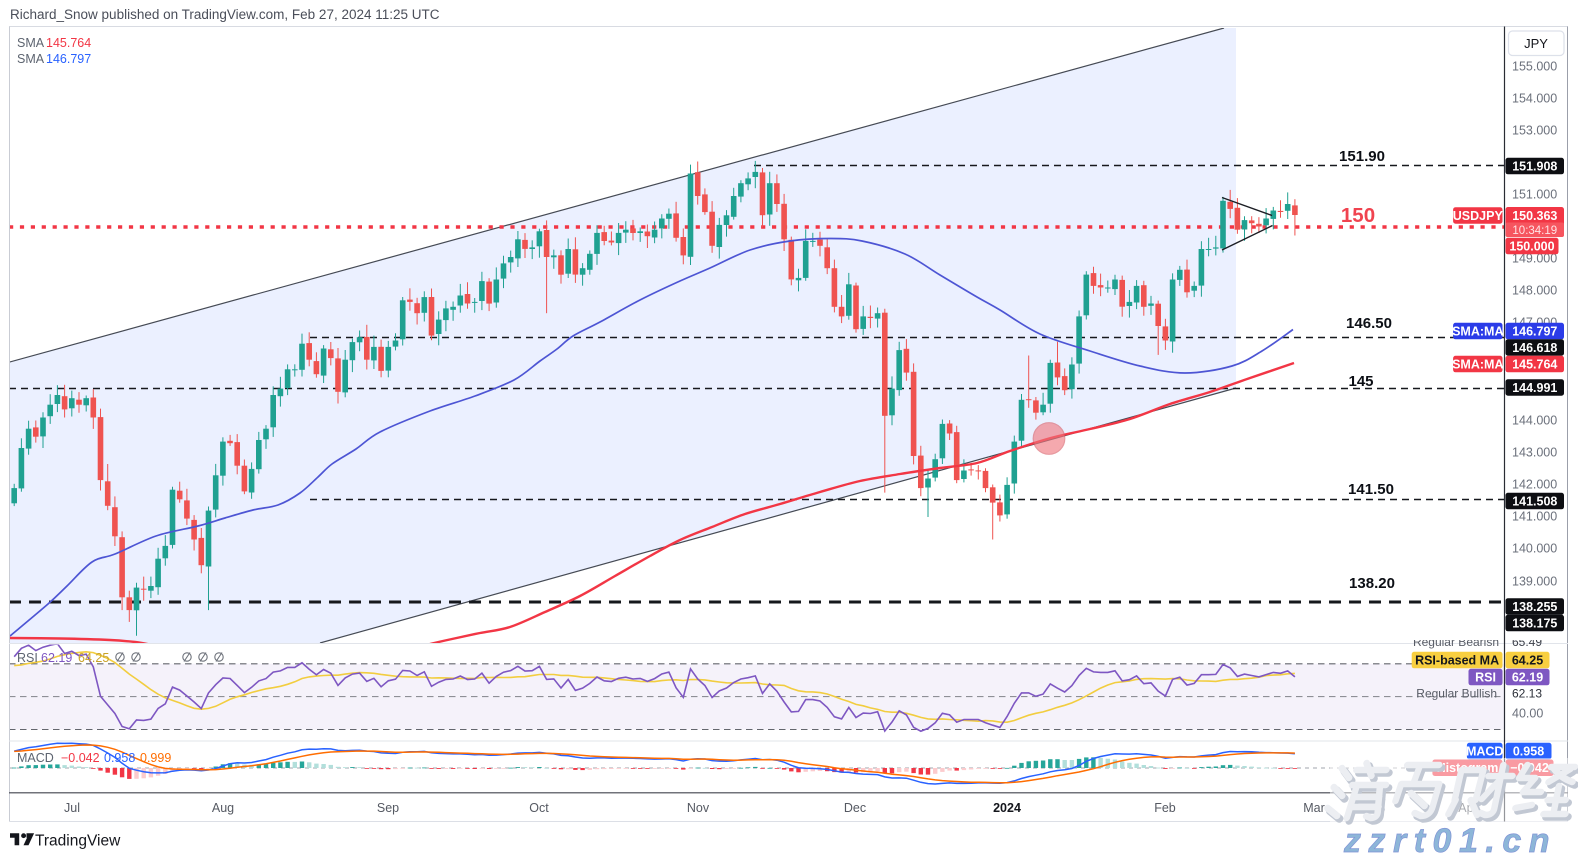 The width and height of the screenshot is (1578, 857). Describe the element at coordinates (1534, 166) in the screenshot. I see `svg-text: 151.908` at that location.